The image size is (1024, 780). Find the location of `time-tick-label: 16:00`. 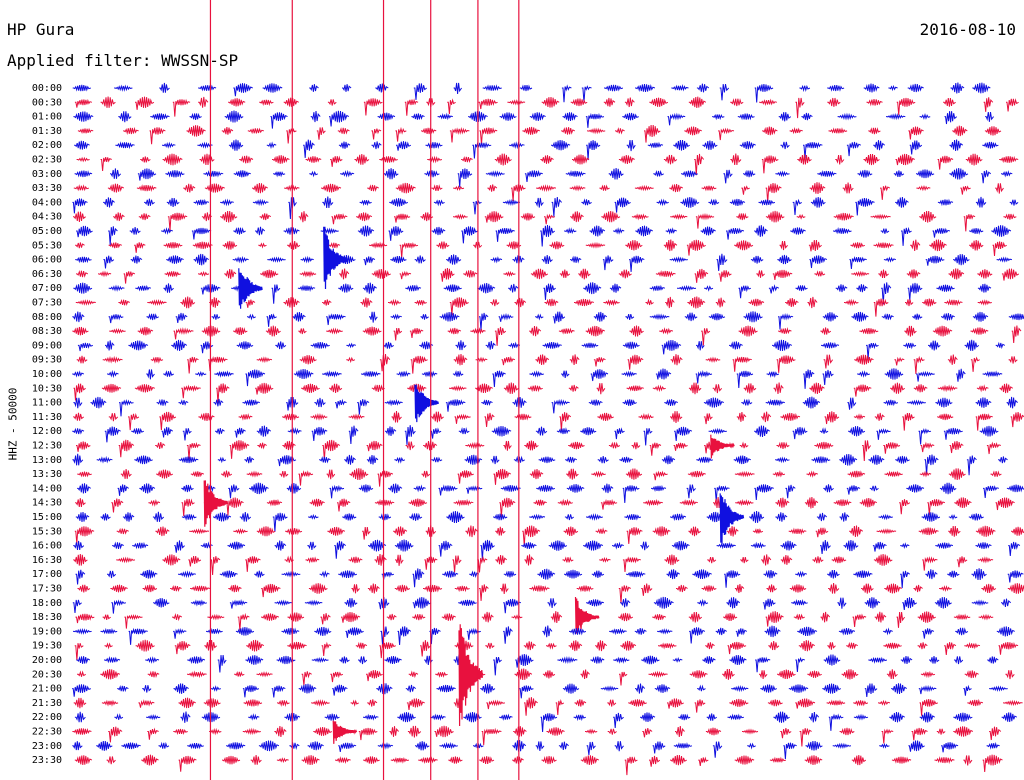

time-tick-label: 16:00 is located at coordinates (47, 546).